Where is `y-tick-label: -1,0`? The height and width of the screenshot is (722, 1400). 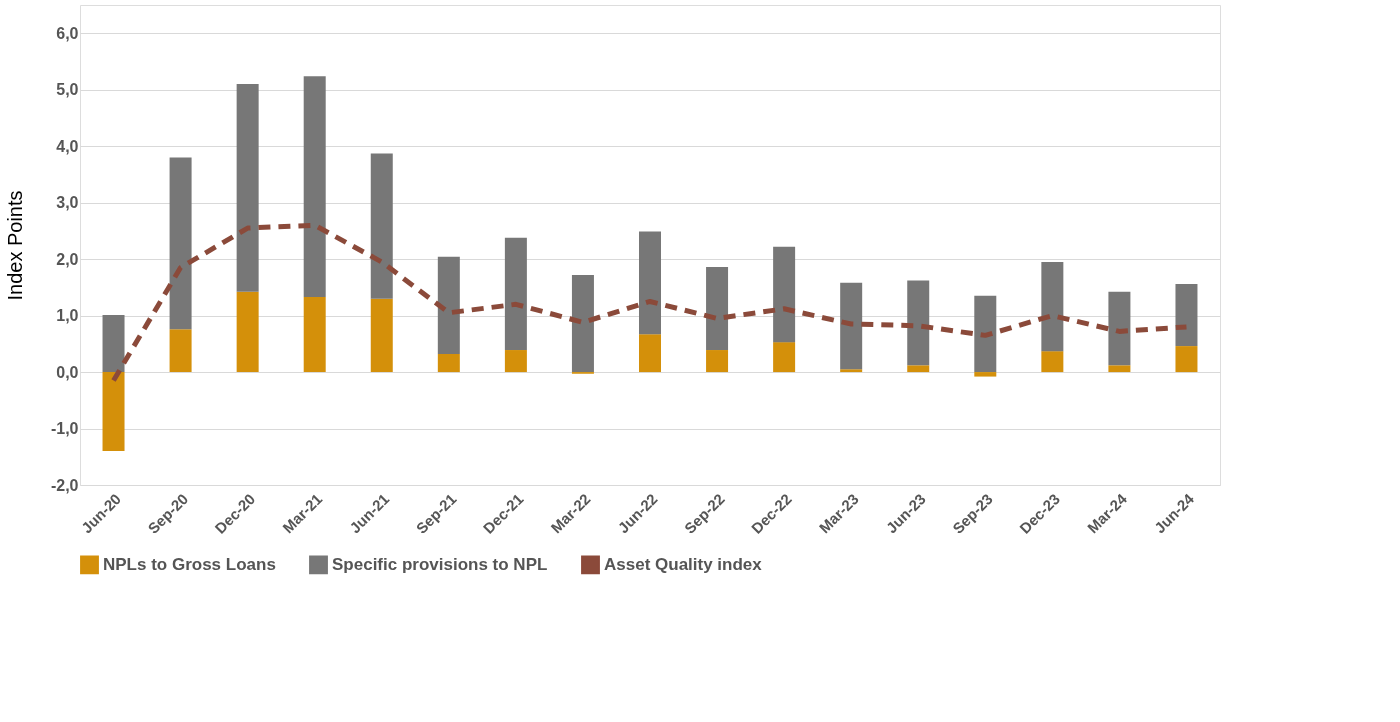
y-tick-label: -1,0 is located at coordinates (64, 429).